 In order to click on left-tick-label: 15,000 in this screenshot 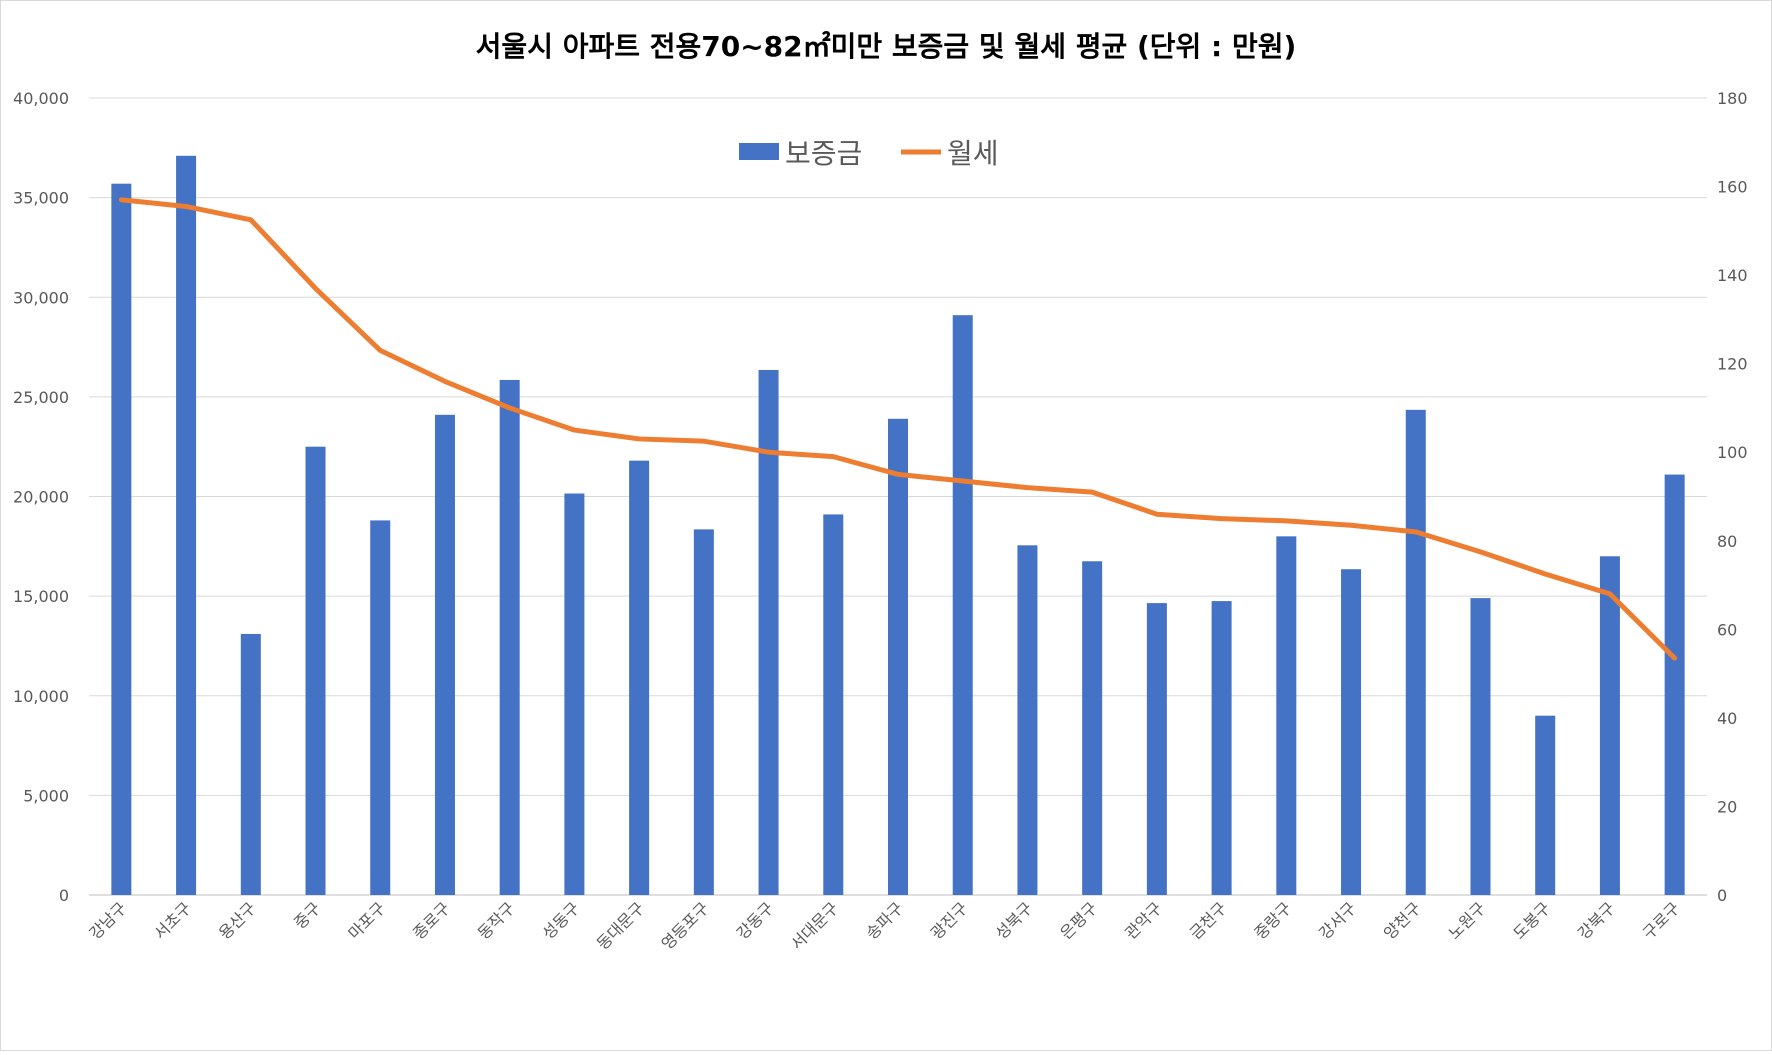, I will do `click(41, 596)`.